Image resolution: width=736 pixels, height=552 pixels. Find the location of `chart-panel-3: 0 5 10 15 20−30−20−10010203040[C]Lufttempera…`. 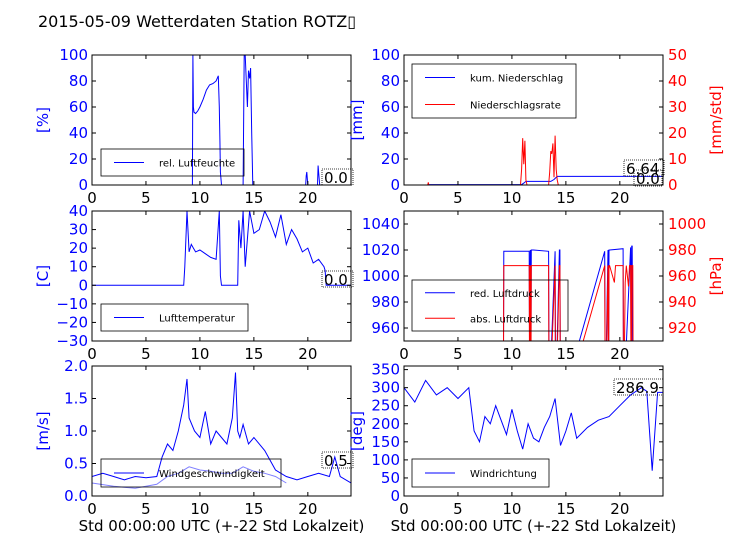

chart-panel-3: 0 5 10 15 20−30−20−10010203040[C]Lufttempera… is located at coordinates (194, 282).